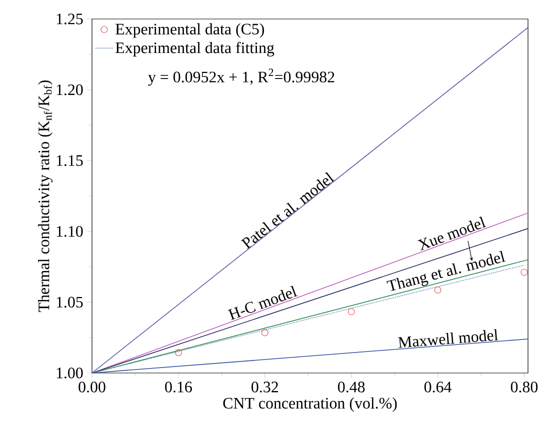 This screenshot has height=440, width=544. I want to click on x-tick-label: 0.48, so click(351, 387).